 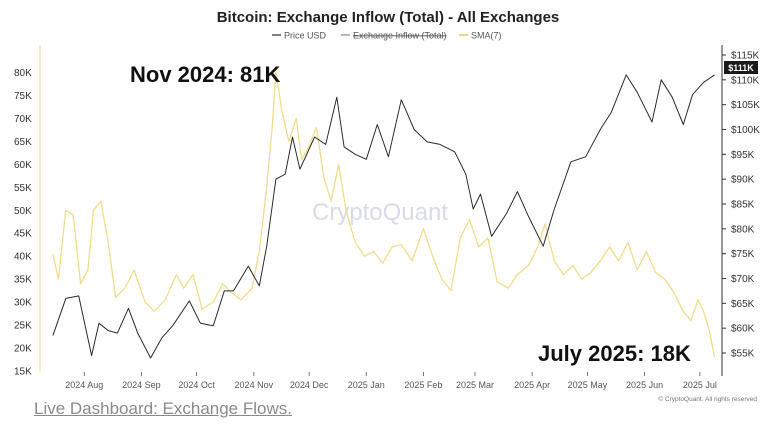 What do you see at coordinates (700, 385) in the screenshot?
I see `x-tick-label: 2025 Jul` at bounding box center [700, 385].